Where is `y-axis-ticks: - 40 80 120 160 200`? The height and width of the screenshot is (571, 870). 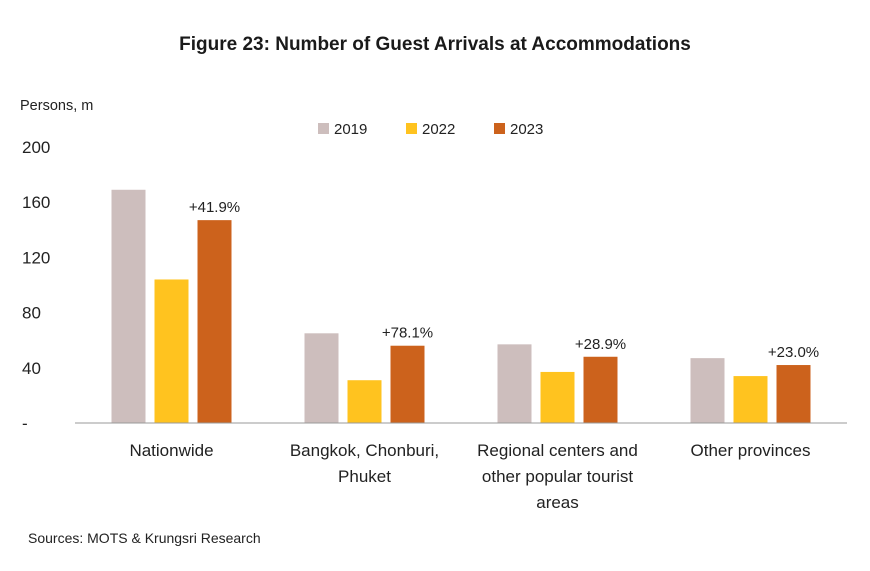
y-axis-ticks: - 40 80 120 160 200 is located at coordinates (36, 285).